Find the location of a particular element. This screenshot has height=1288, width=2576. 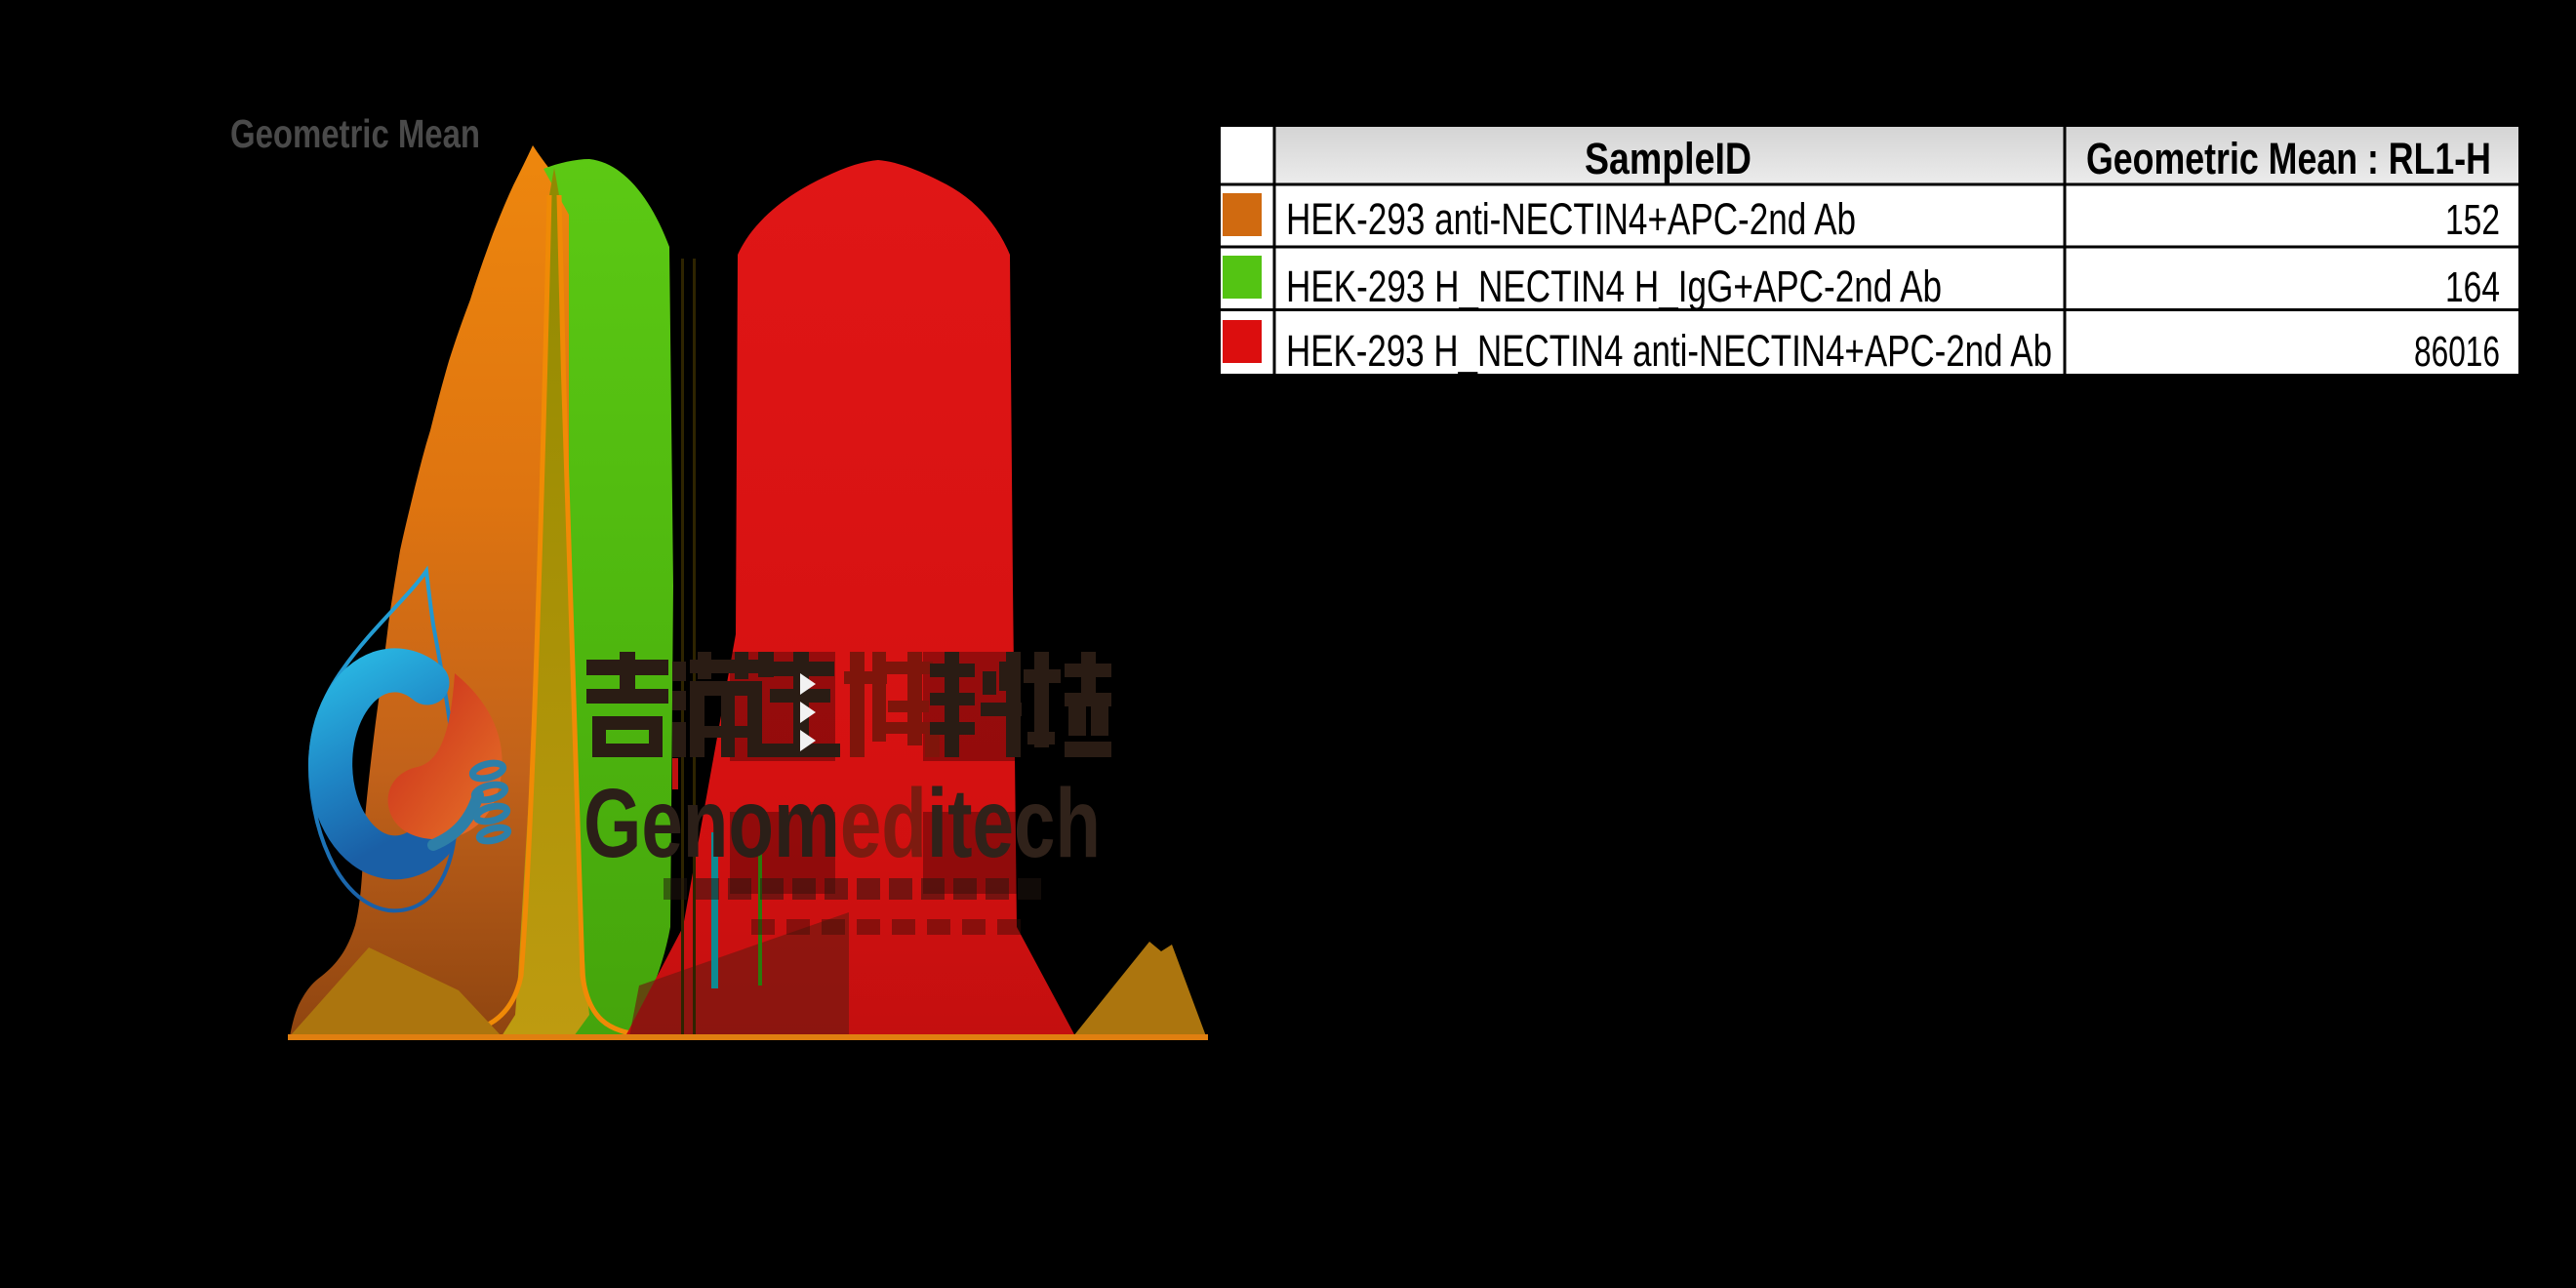

svg-text: 152 is located at coordinates (2472, 220).